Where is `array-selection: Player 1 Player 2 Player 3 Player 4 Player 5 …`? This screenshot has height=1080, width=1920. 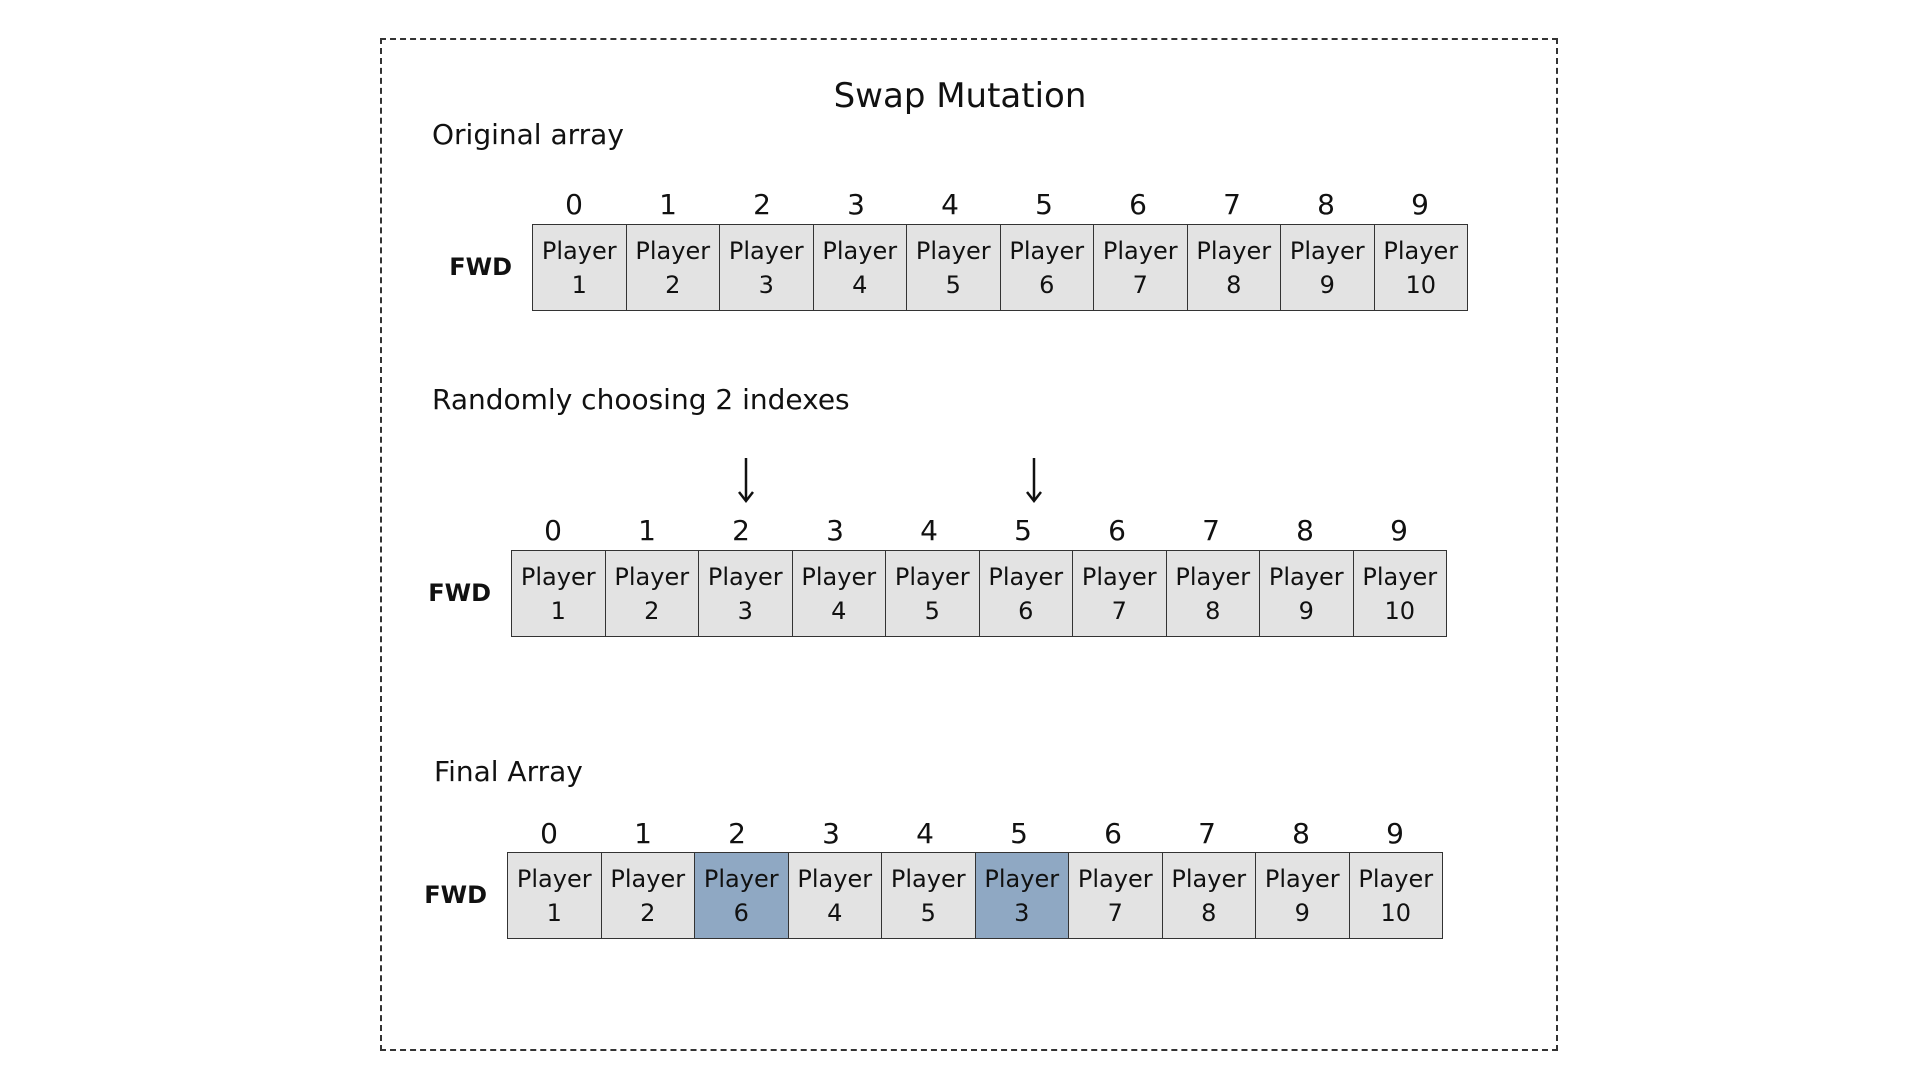 array-selection: Player 1 Player 2 Player 3 Player 4 Player 5 … is located at coordinates (979, 593).